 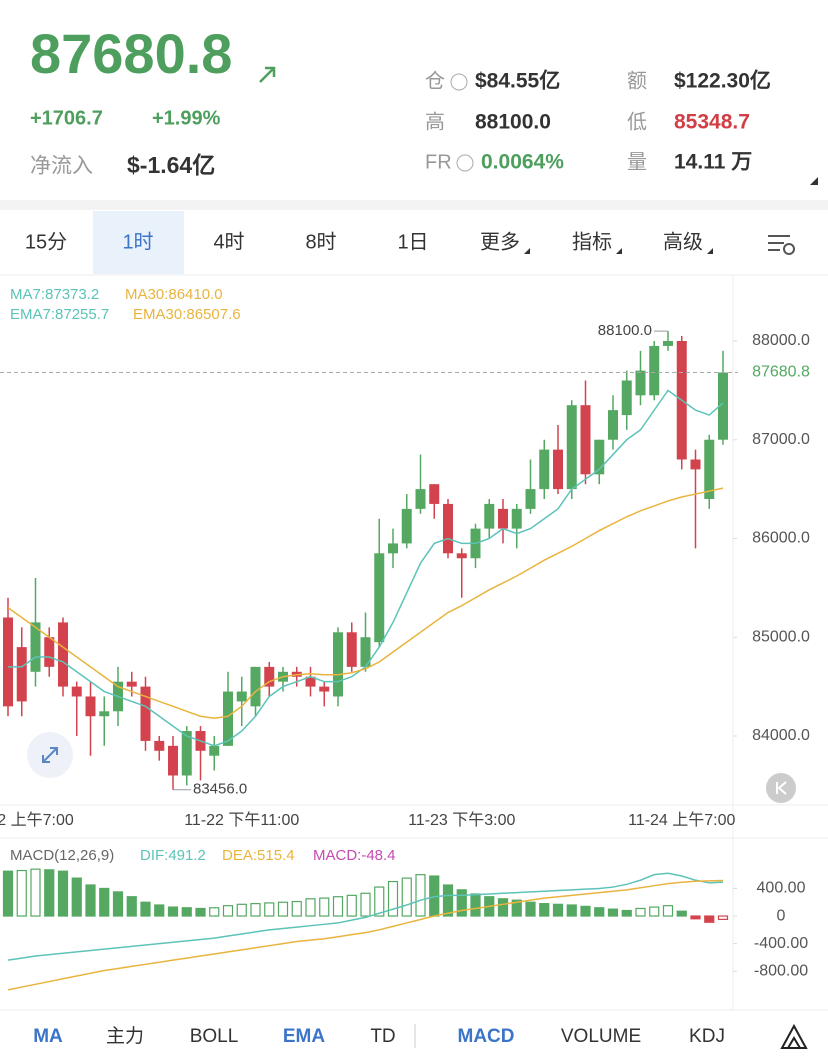 I want to click on y-tick-label: 88000.0, so click(x=781, y=340).